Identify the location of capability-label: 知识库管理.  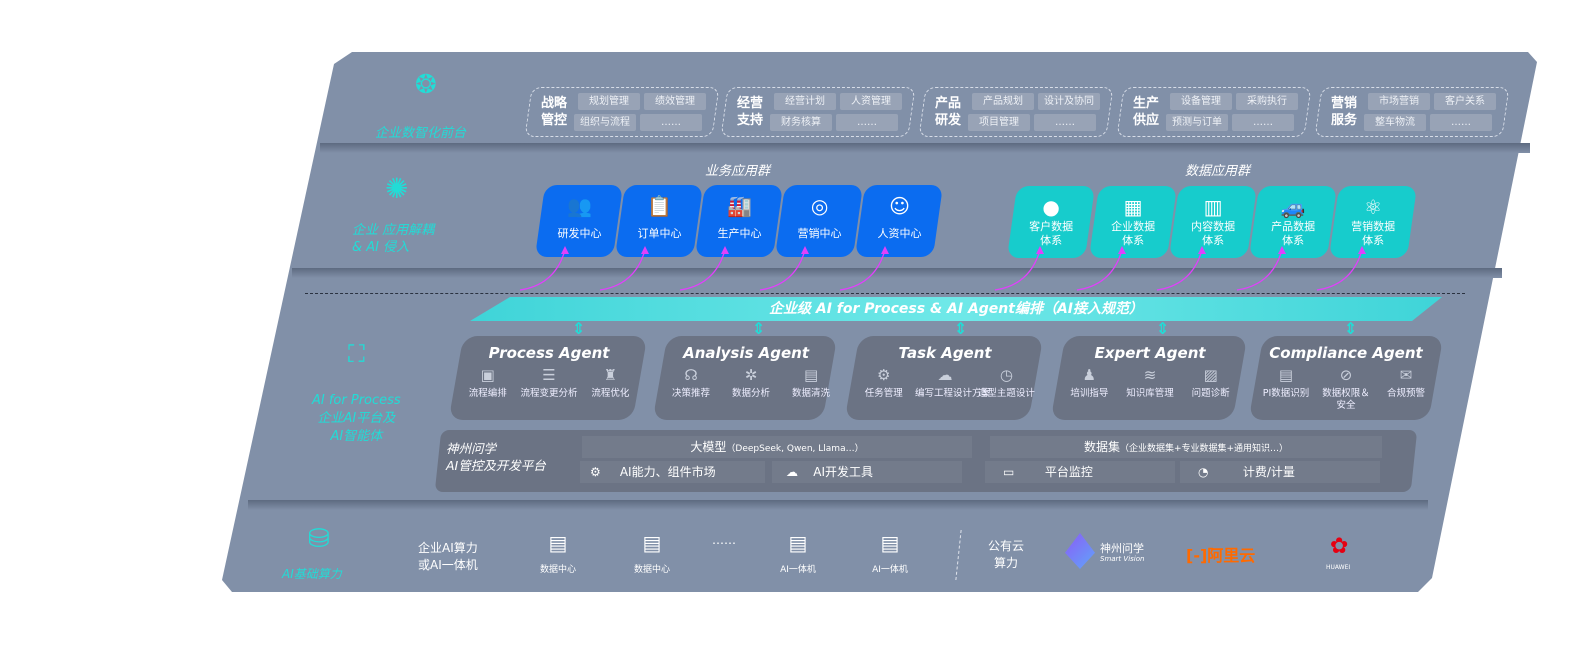
(1150, 393).